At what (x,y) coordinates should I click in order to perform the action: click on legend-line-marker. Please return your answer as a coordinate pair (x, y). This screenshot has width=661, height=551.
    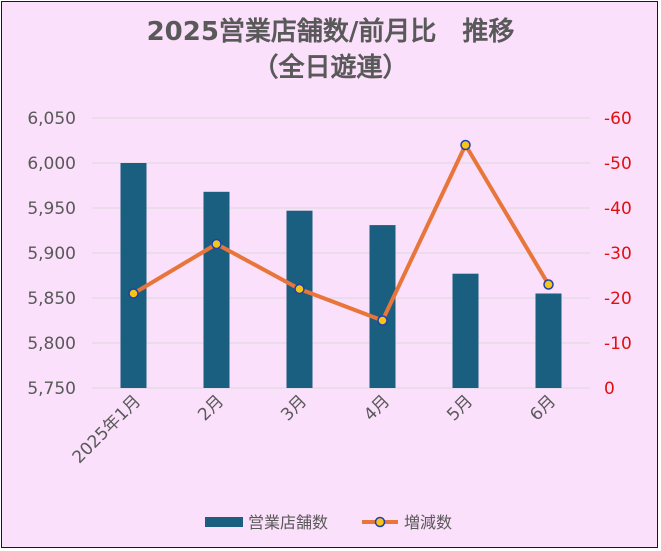
    Looking at the image, I should click on (380, 522).